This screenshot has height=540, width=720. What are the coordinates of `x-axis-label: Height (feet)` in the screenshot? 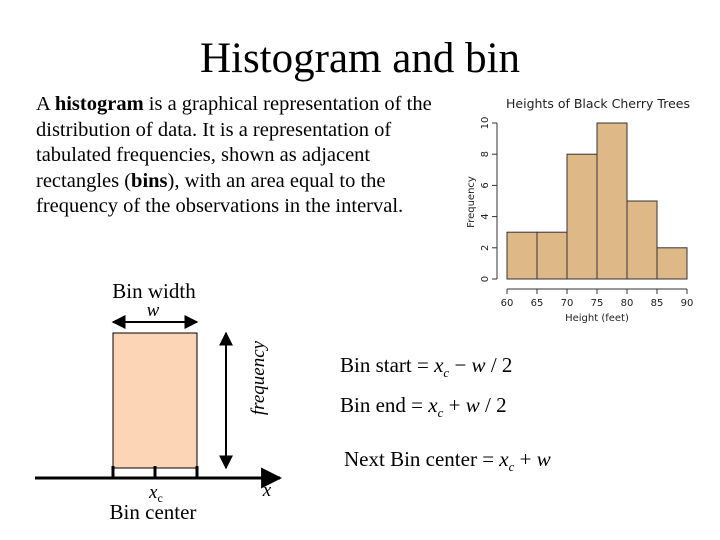 It's located at (597, 318).